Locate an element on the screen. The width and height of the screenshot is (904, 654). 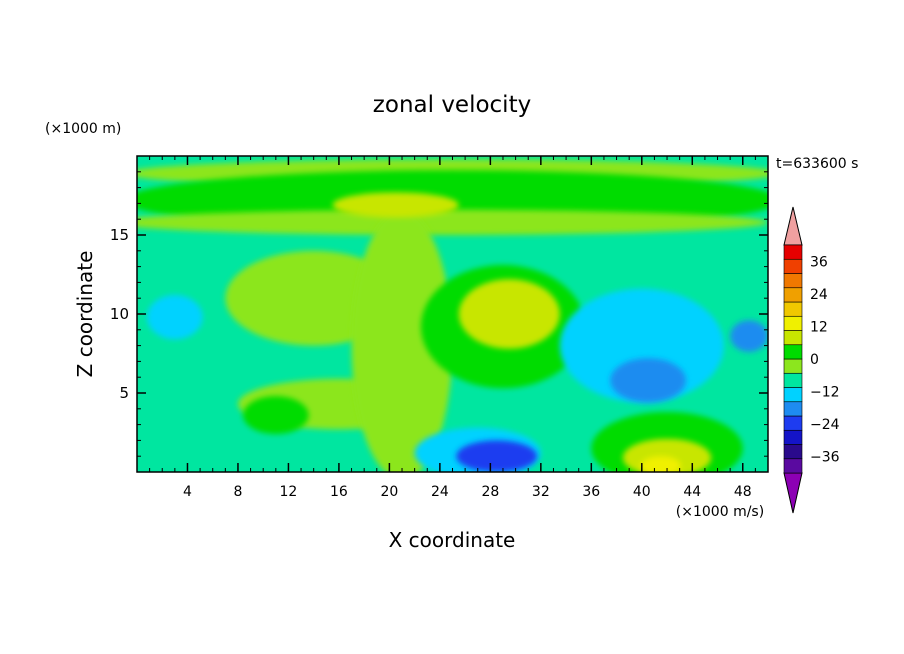
colorbar-tick-label: −12 is located at coordinates (825, 393).